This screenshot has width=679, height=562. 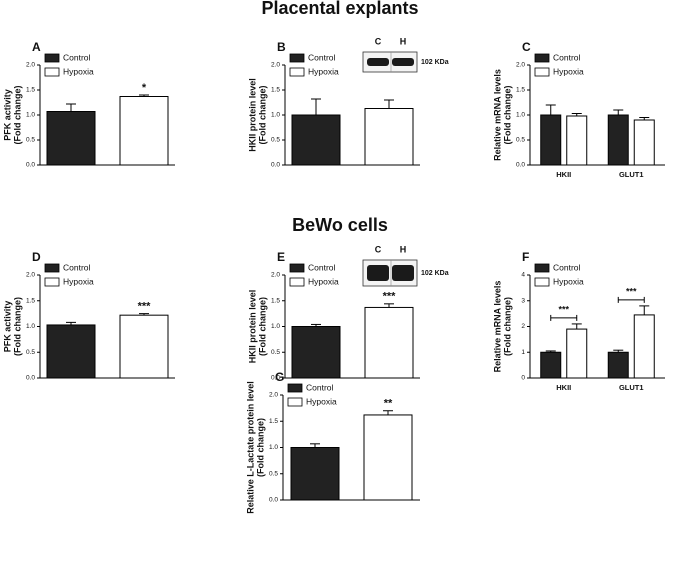 What do you see at coordinates (36, 257) in the screenshot?
I see `panel-label: D` at bounding box center [36, 257].